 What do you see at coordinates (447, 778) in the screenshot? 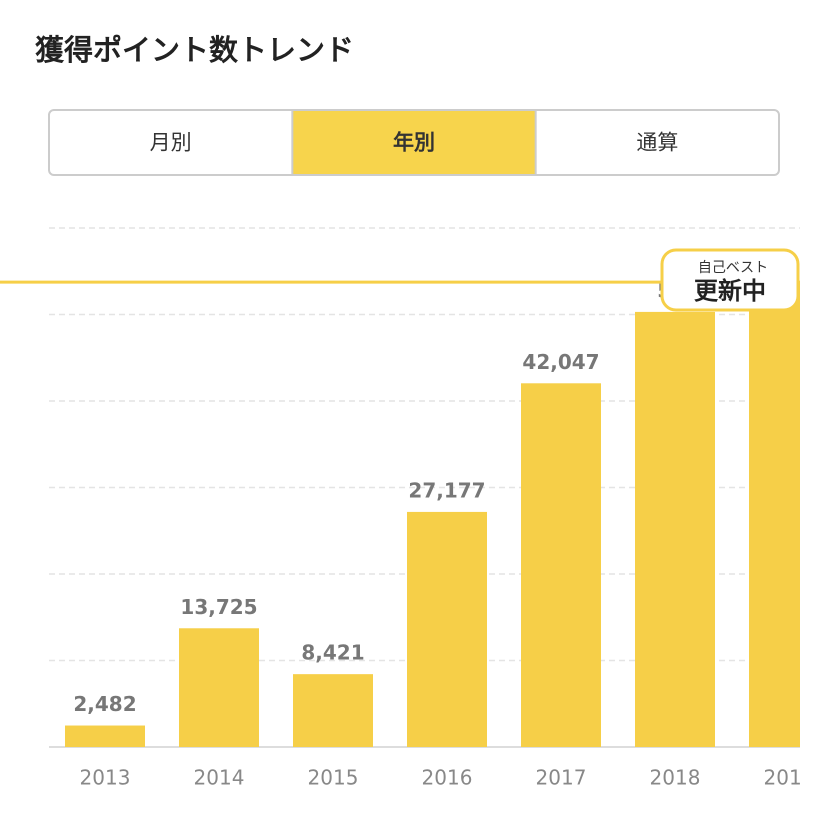
I see `x-tick-label: 2016` at bounding box center [447, 778].